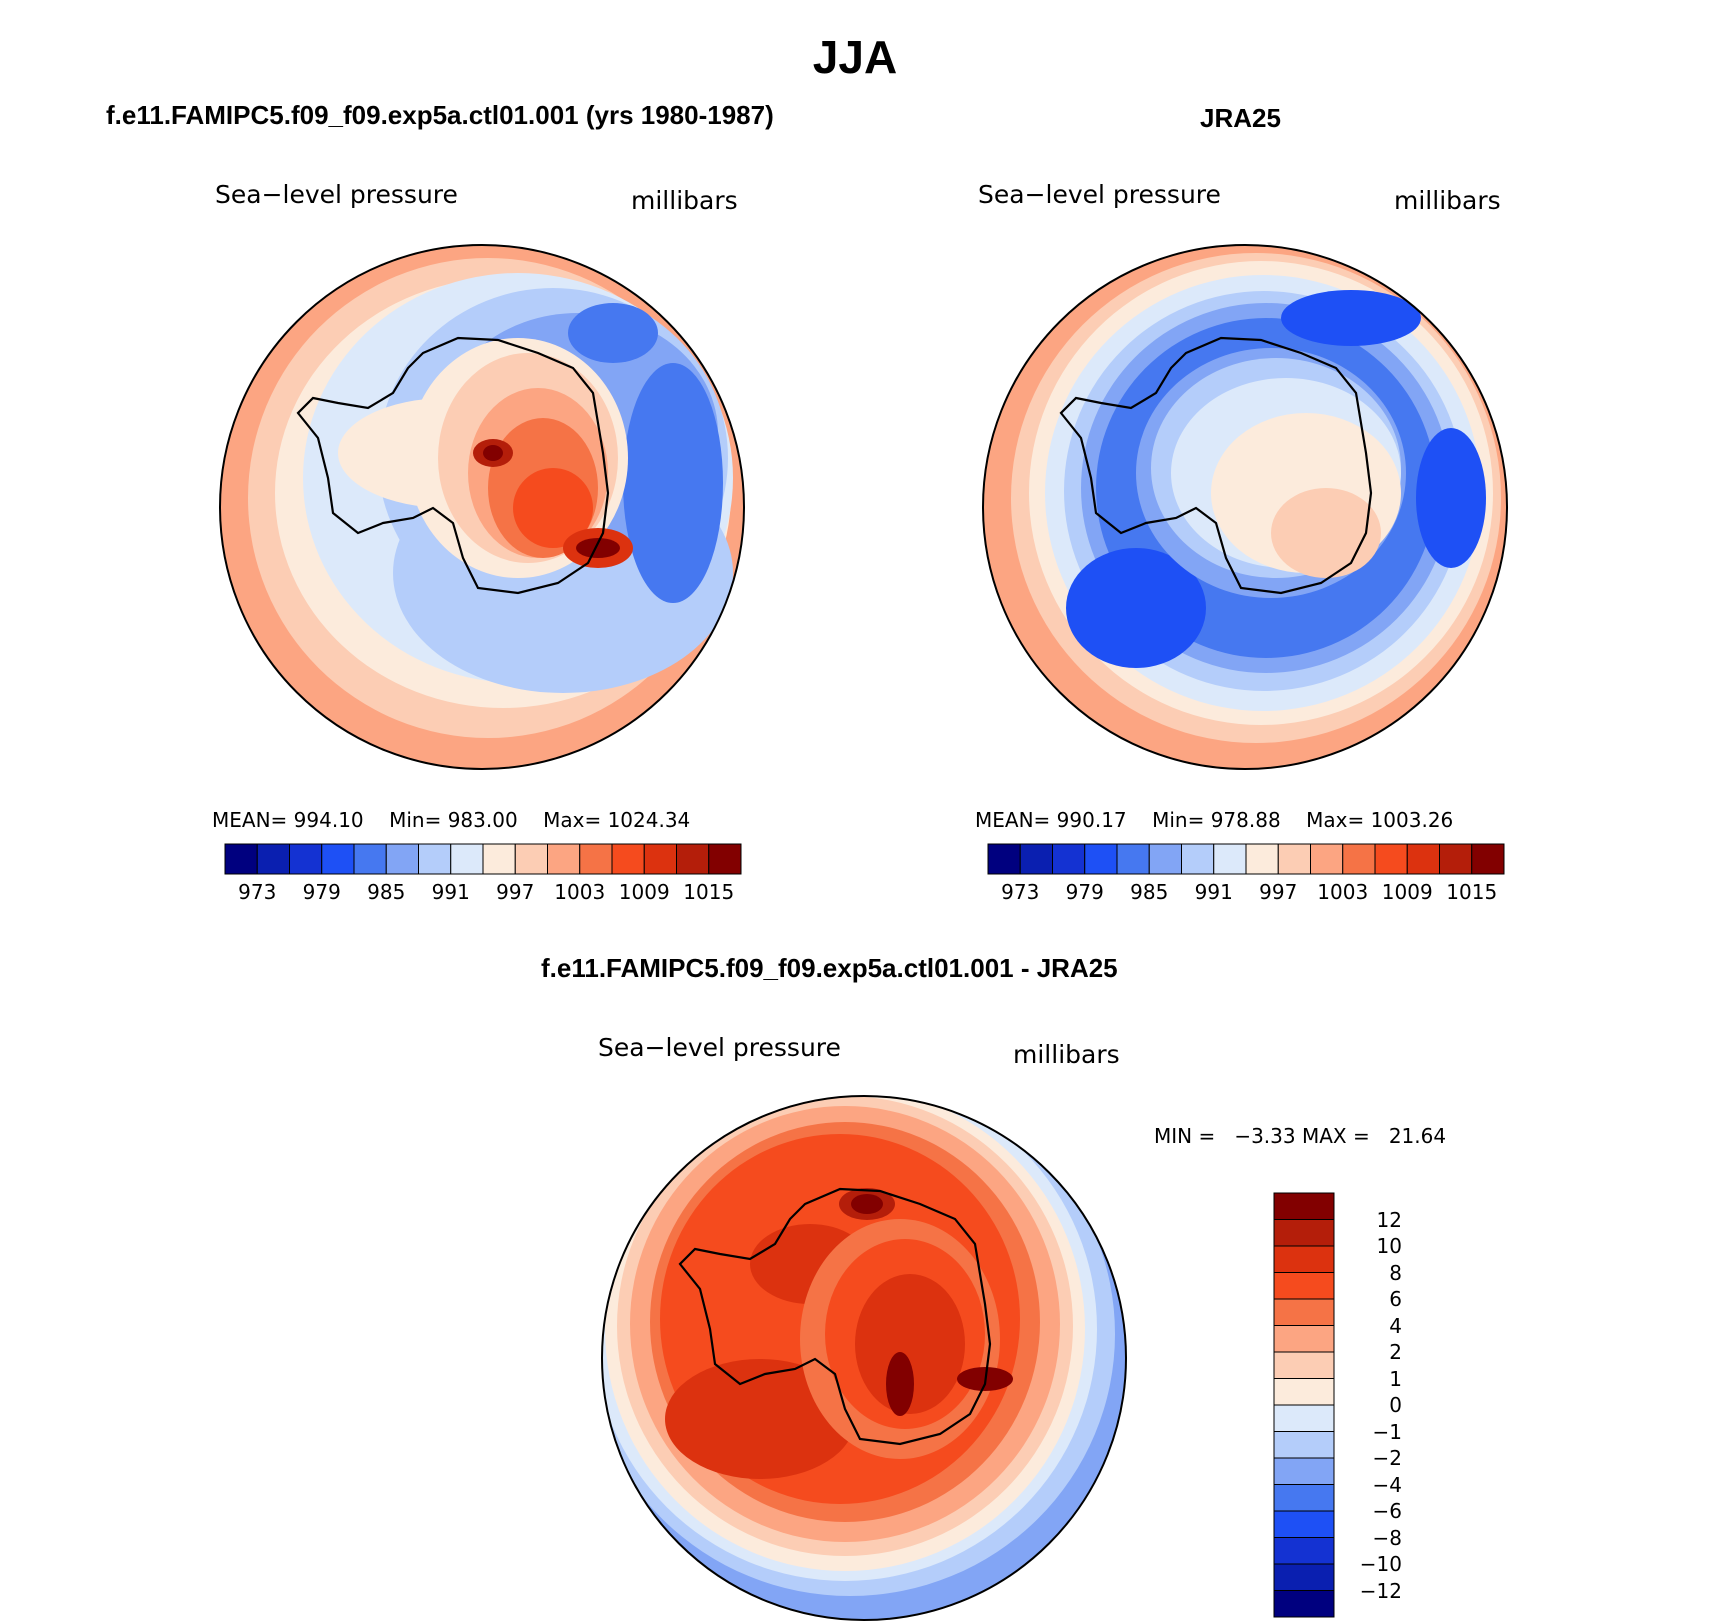 This screenshot has width=1710, height=1622. What do you see at coordinates (1447, 200) in the screenshot?
I see `panel-2-units-label: millibars` at bounding box center [1447, 200].